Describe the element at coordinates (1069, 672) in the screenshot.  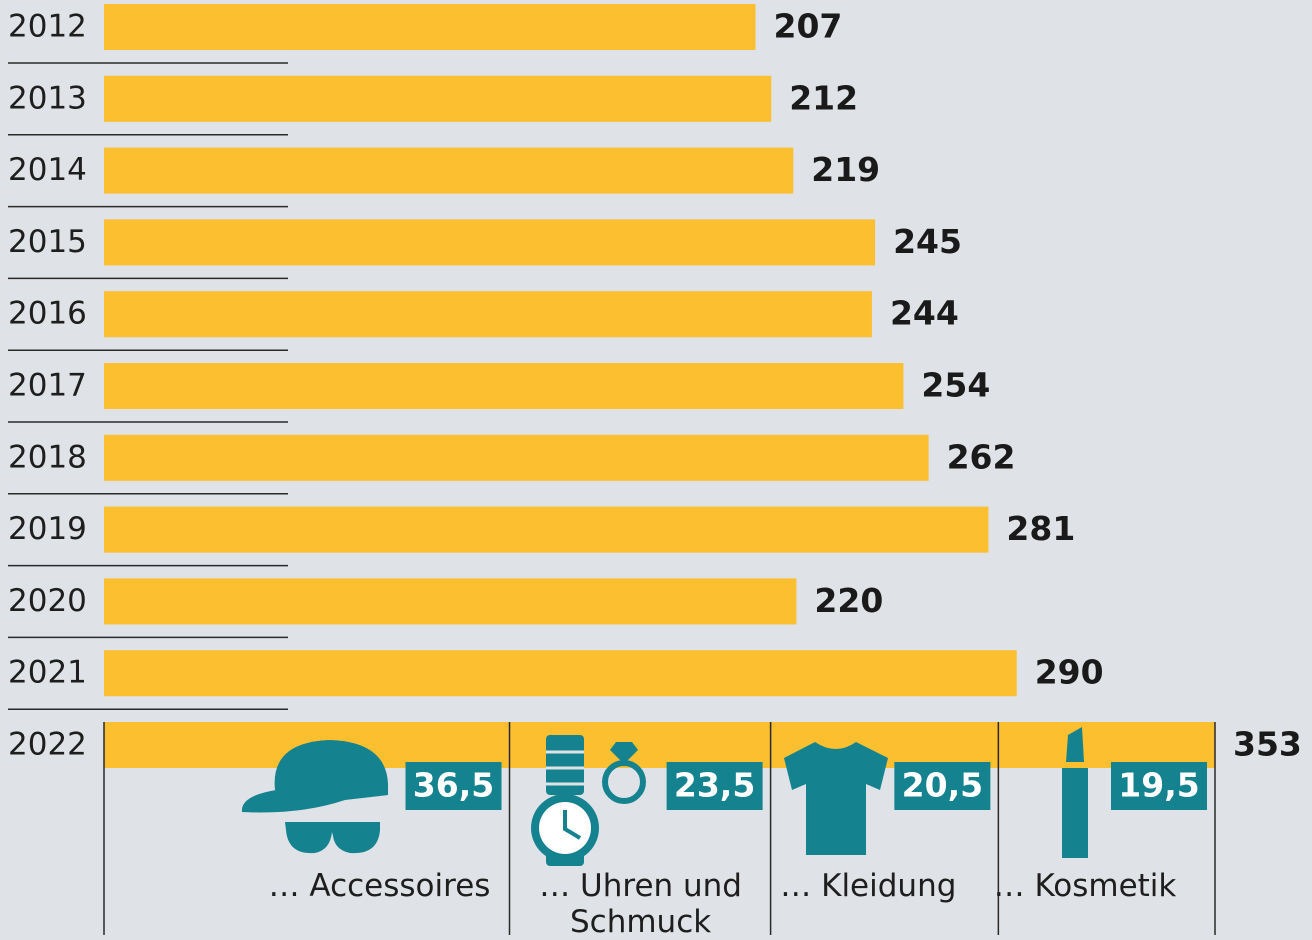
I see `value-label: 290` at that location.